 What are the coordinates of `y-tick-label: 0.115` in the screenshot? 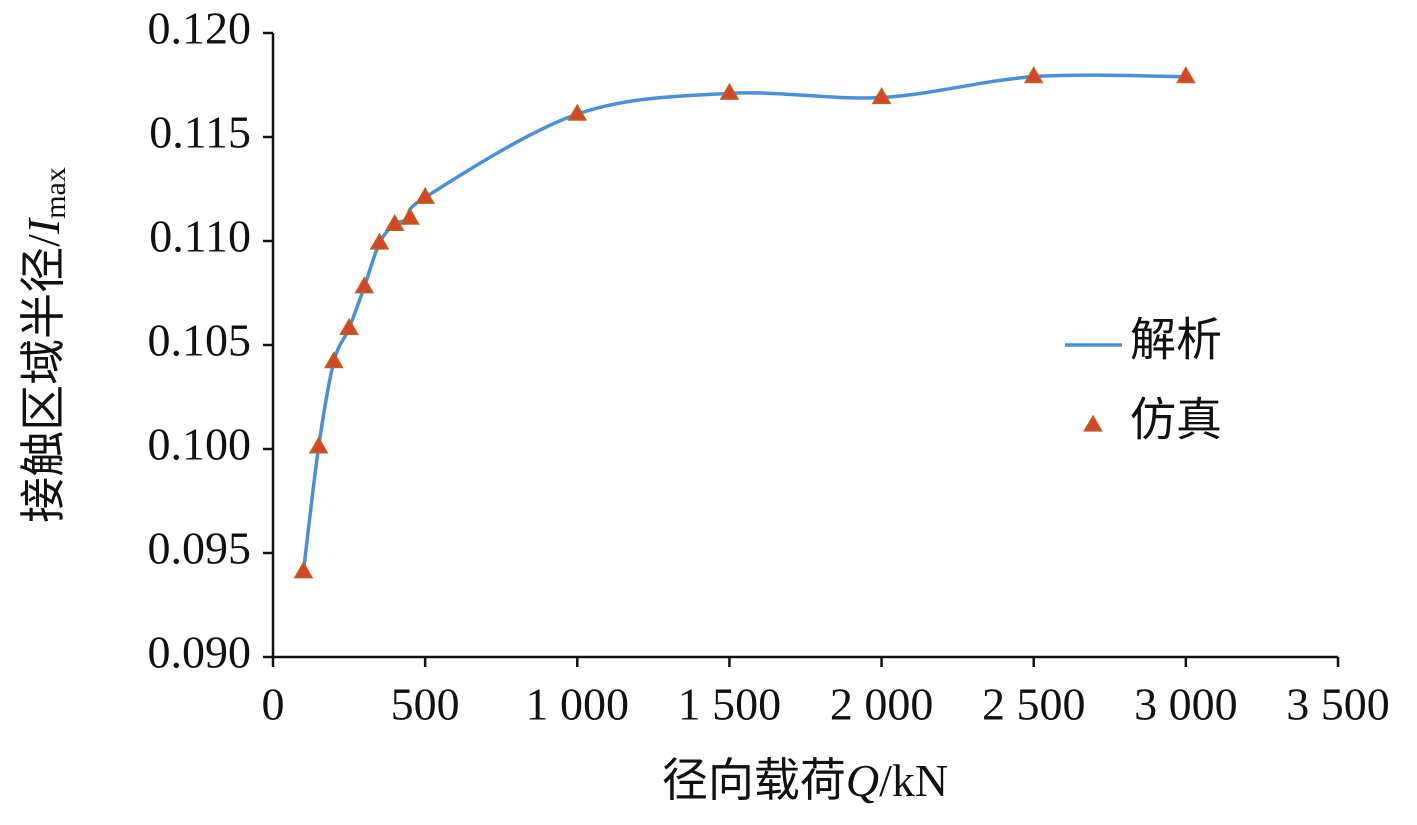 It's located at (200, 132).